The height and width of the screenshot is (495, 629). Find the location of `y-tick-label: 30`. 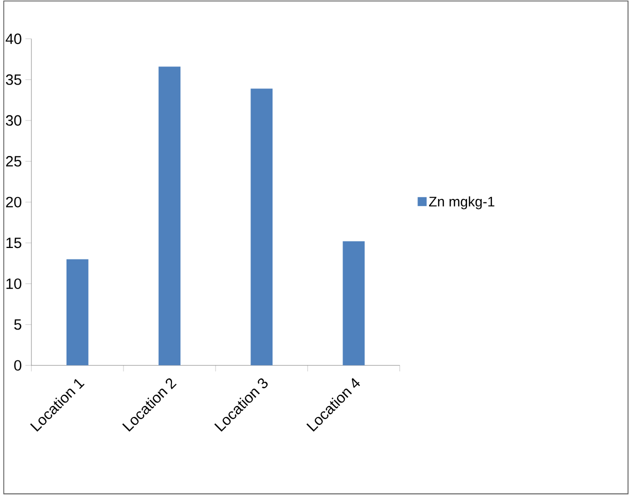

y-tick-label: 30 is located at coordinates (14, 120).